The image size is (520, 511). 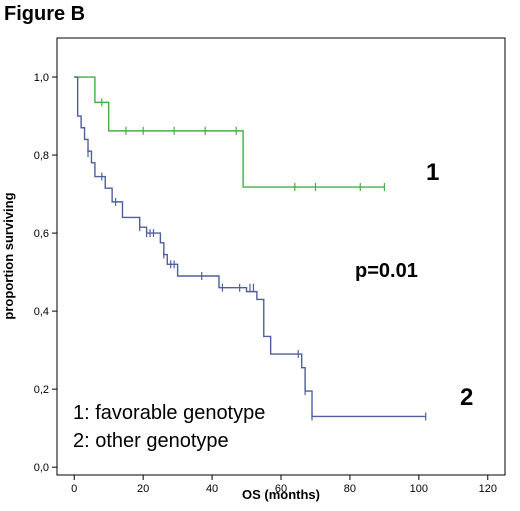 What do you see at coordinates (8, 255) in the screenshot?
I see `y-axis-label: proportion surviving` at bounding box center [8, 255].